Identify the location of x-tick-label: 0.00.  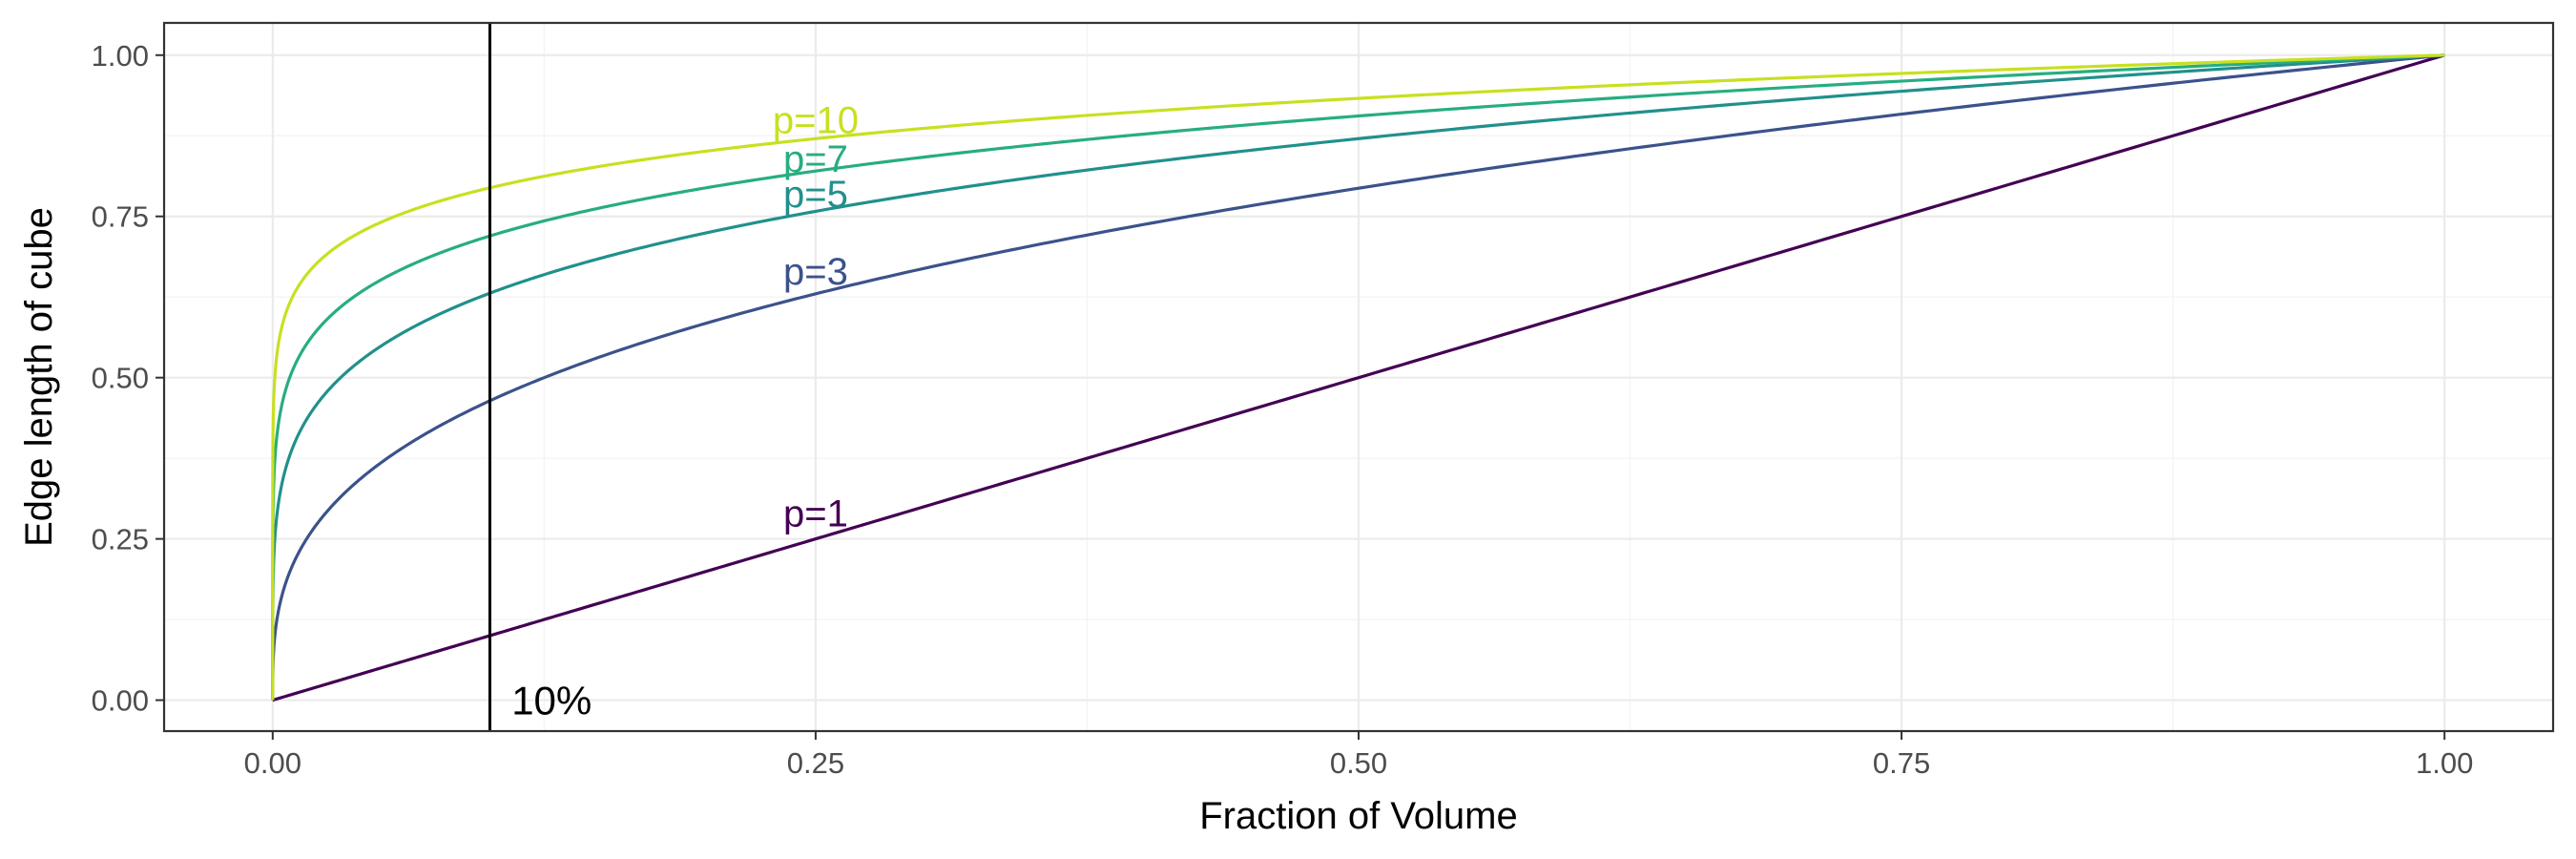
(272, 763).